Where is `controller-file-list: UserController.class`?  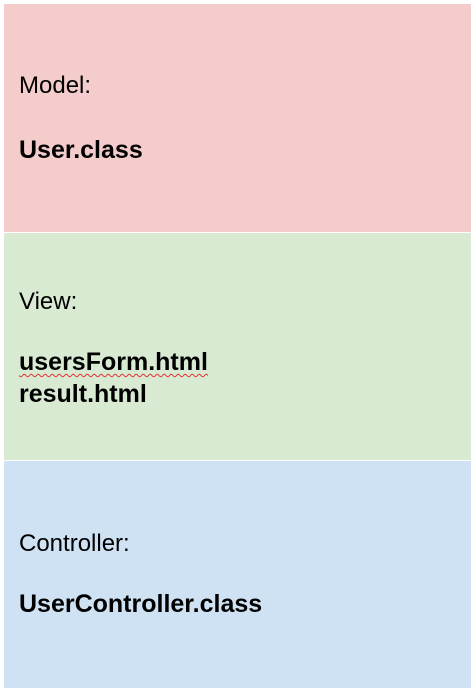
controller-file-list: UserController.class is located at coordinates (140, 604).